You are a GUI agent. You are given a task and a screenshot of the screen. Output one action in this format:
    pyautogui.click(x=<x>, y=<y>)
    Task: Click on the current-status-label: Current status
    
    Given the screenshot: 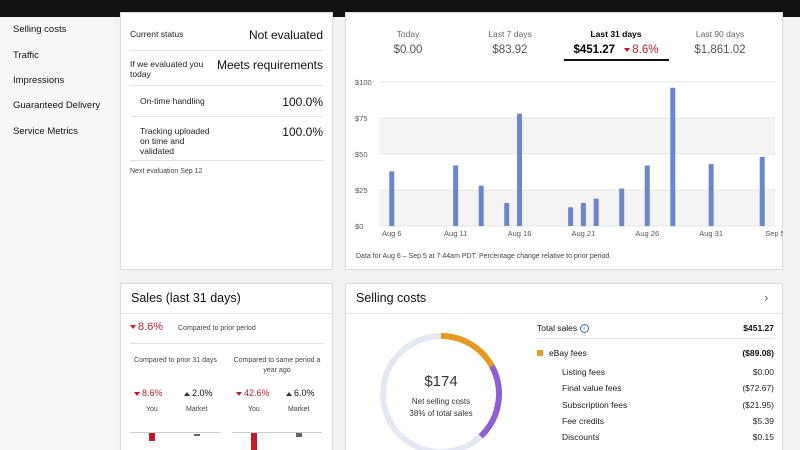 What is the action you would take?
    pyautogui.click(x=157, y=34)
    